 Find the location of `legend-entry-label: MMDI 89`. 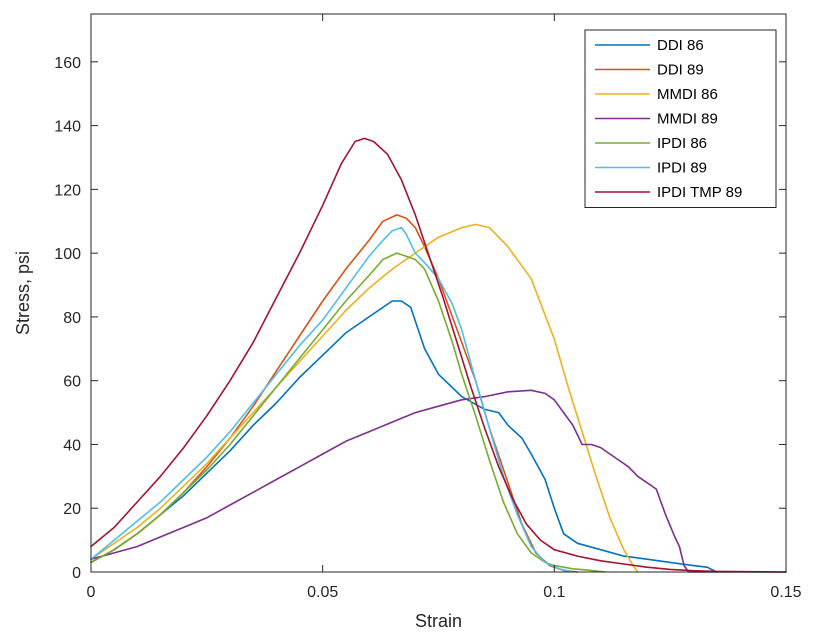

legend-entry-label: MMDI 89 is located at coordinates (687, 119).